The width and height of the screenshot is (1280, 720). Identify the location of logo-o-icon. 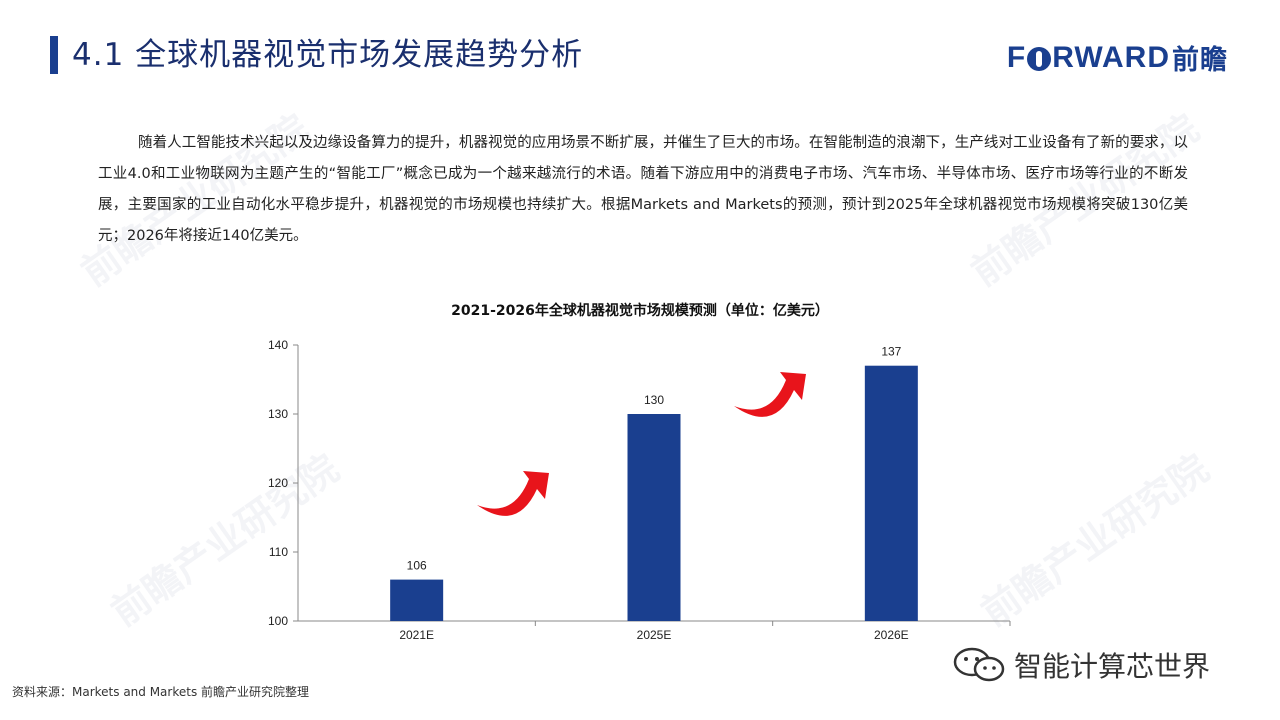
(1039, 58).